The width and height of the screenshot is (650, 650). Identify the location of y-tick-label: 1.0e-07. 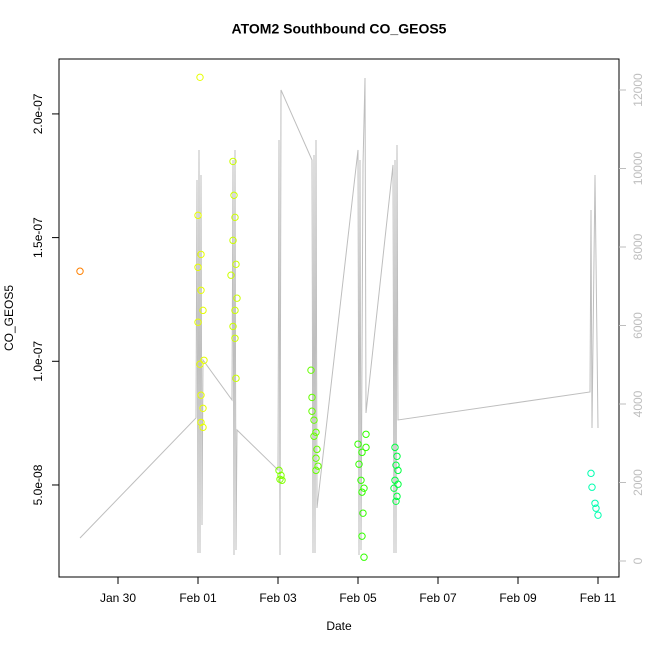
(38, 361).